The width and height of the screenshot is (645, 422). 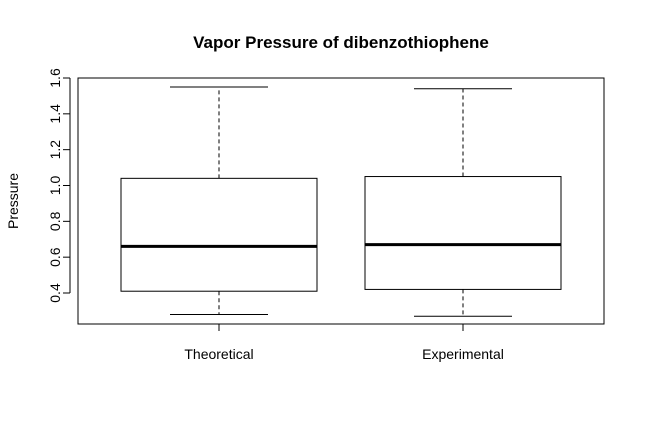 I want to click on y-tick-label: 1.4, so click(x=55, y=114).